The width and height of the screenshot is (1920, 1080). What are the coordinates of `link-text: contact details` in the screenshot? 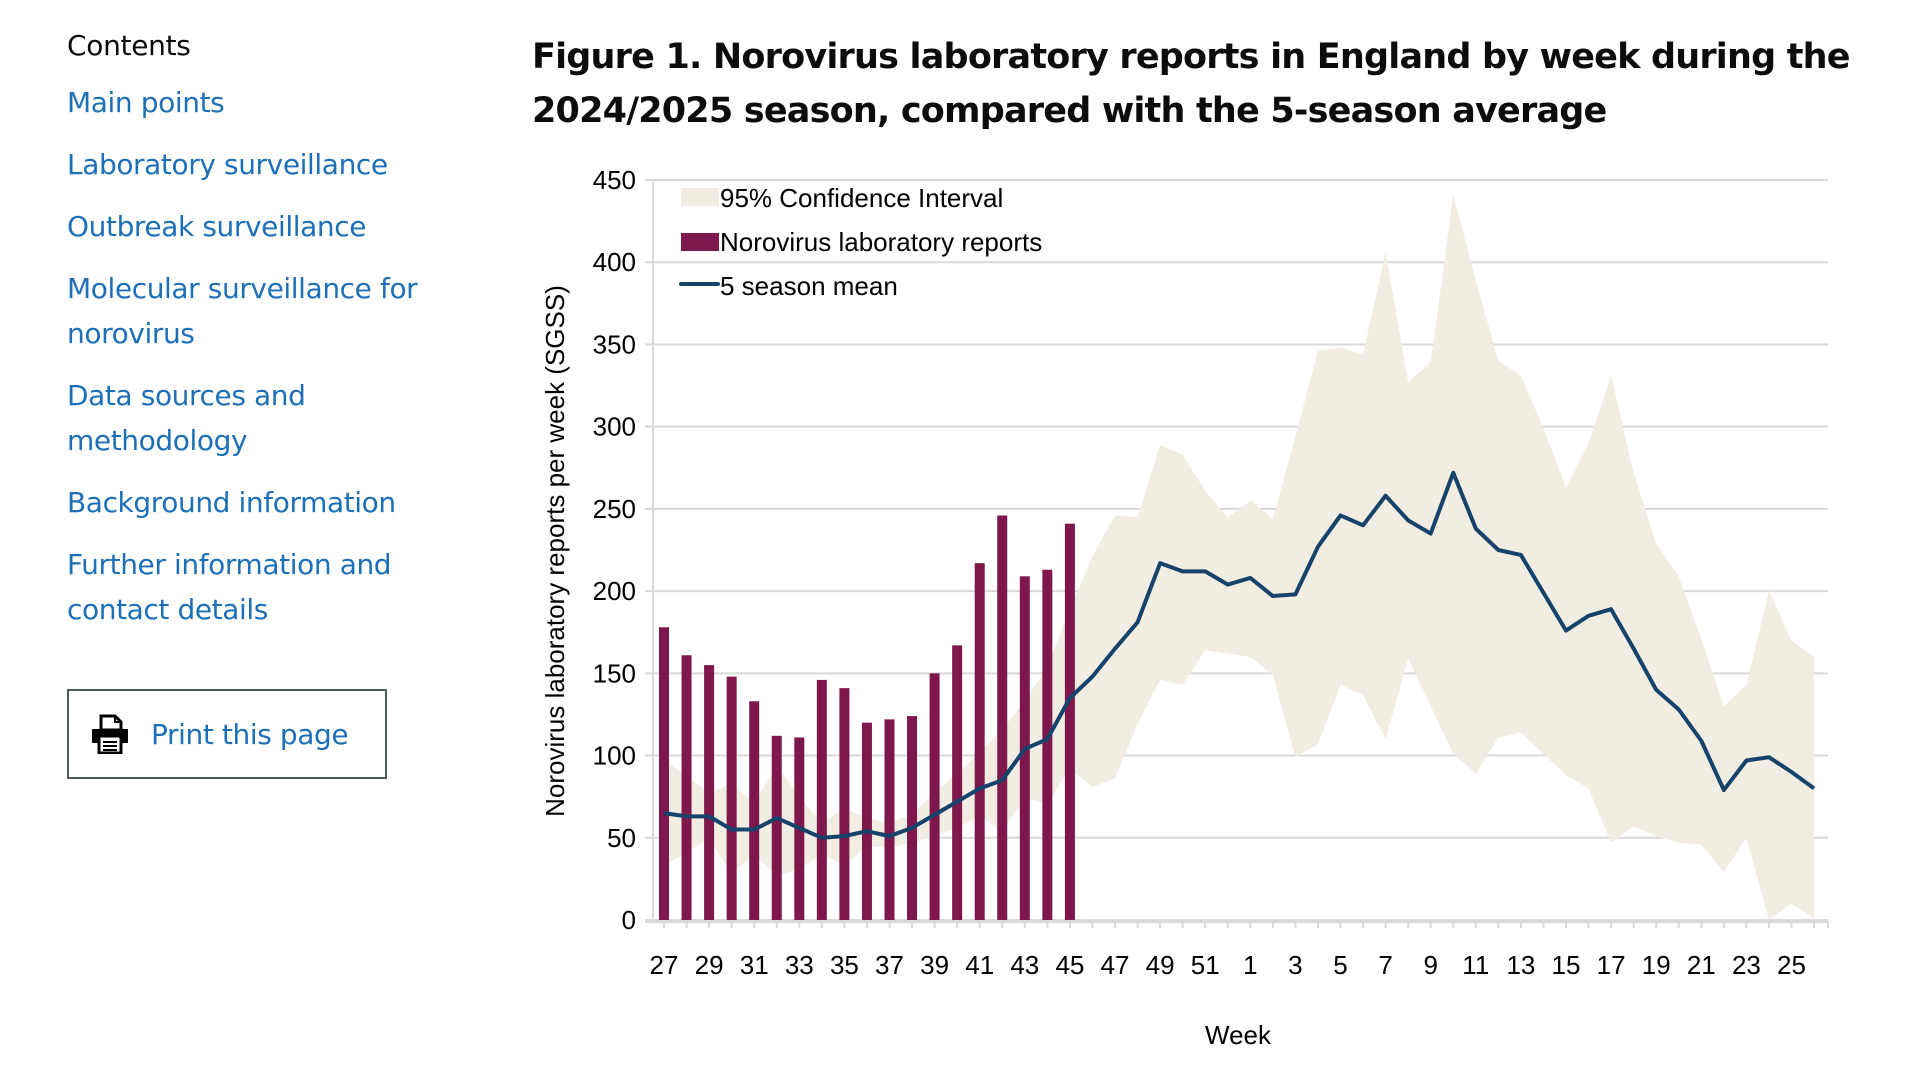 It's located at (167, 609).